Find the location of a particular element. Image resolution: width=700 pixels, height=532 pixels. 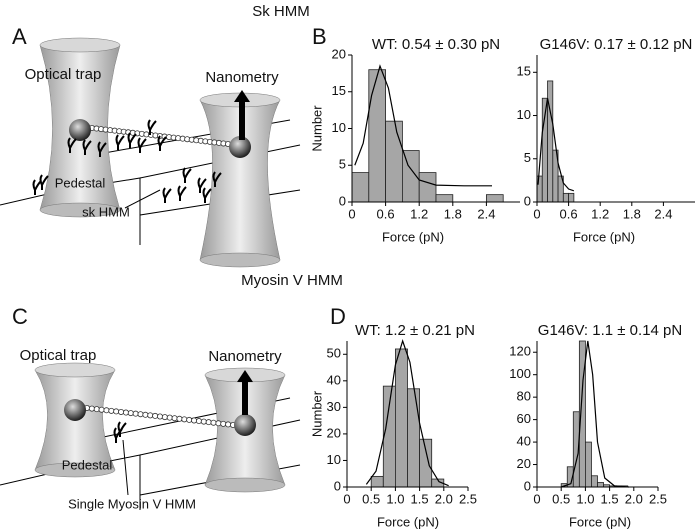

y-tick-label: 120 is located at coordinates (520, 351).